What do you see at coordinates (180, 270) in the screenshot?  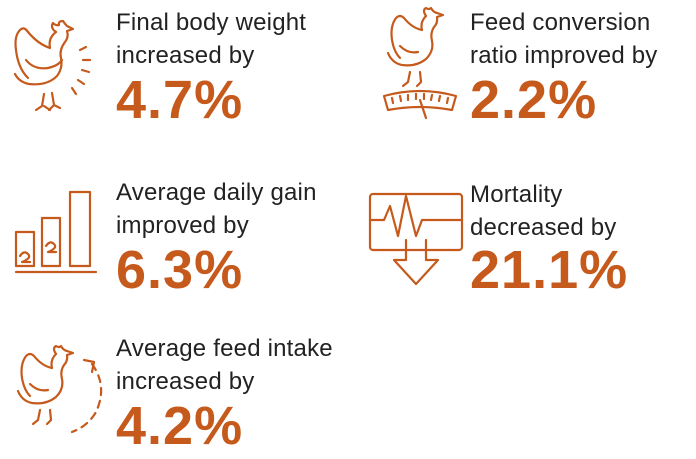 I see `stat-value: 6.3%` at bounding box center [180, 270].